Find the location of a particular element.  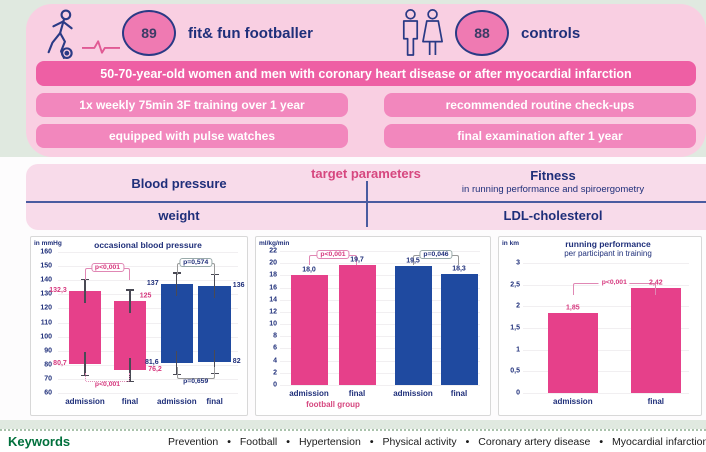

footballer-count-badge: 89 is located at coordinates (149, 33).